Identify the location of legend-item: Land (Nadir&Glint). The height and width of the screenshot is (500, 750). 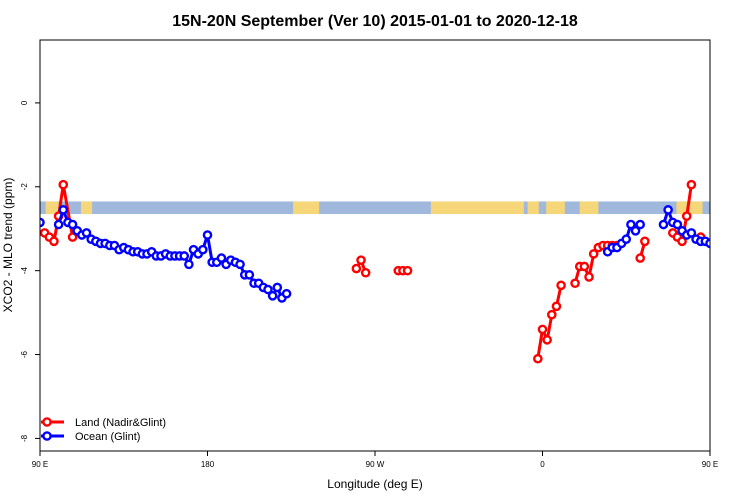
(103, 423).